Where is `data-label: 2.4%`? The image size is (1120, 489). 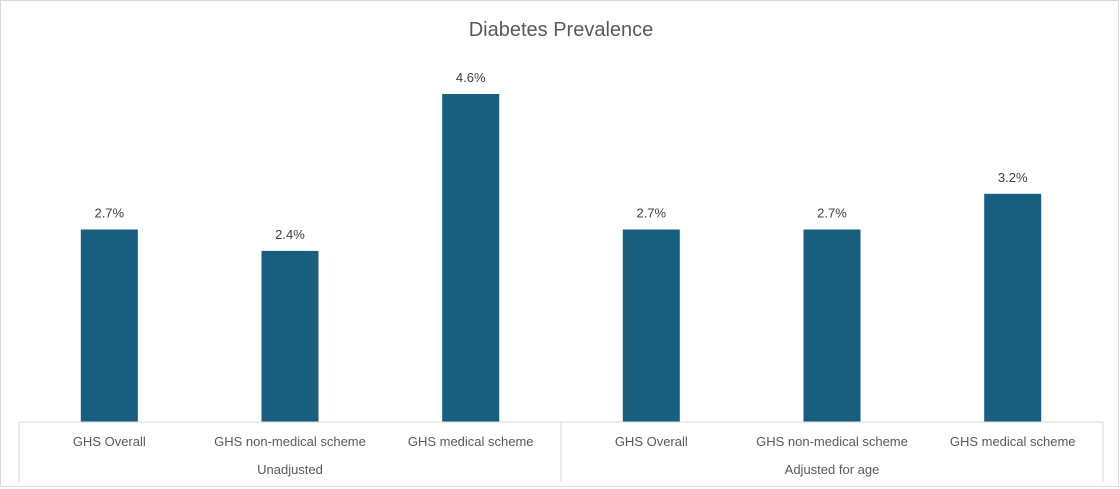
data-label: 2.4% is located at coordinates (290, 234).